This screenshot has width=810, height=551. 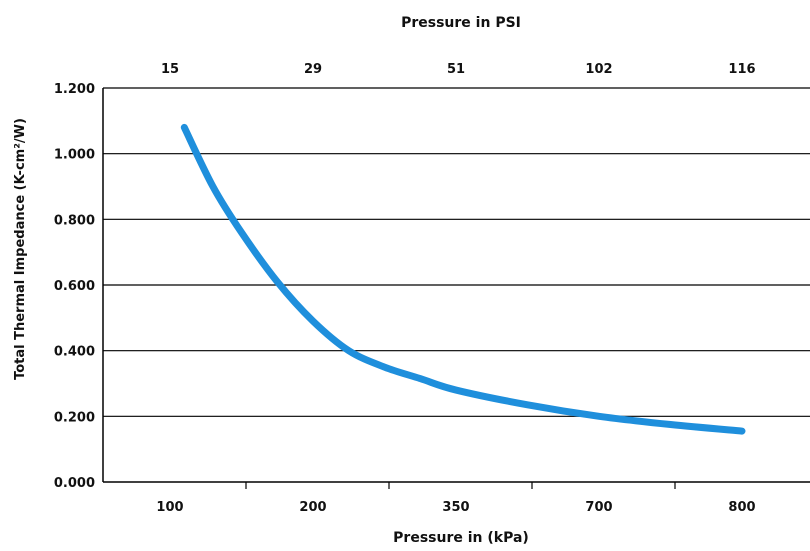 I want to click on x-axis-title: Pressure in (kPa), so click(x=461, y=538).